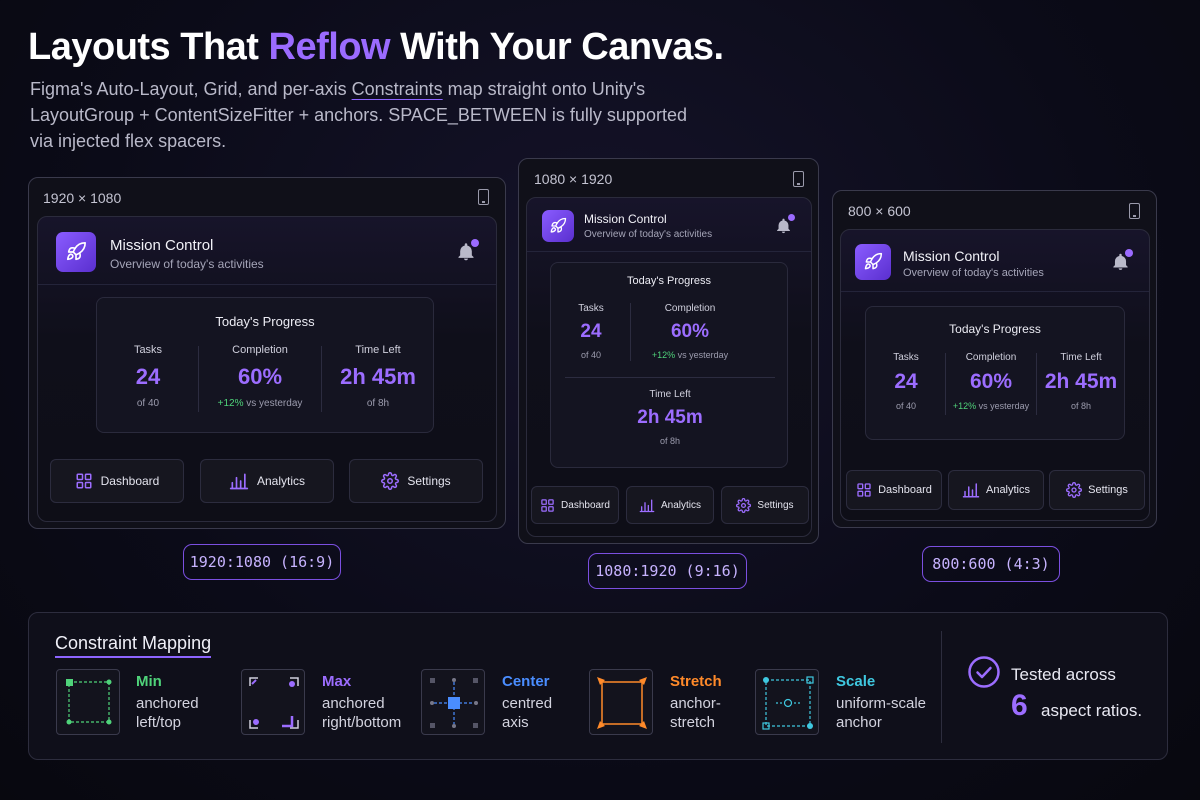 This screenshot has width=1200, height=800. Describe the element at coordinates (167, 713) in the screenshot. I see `constraint-desc-min: anchored left/top` at that location.